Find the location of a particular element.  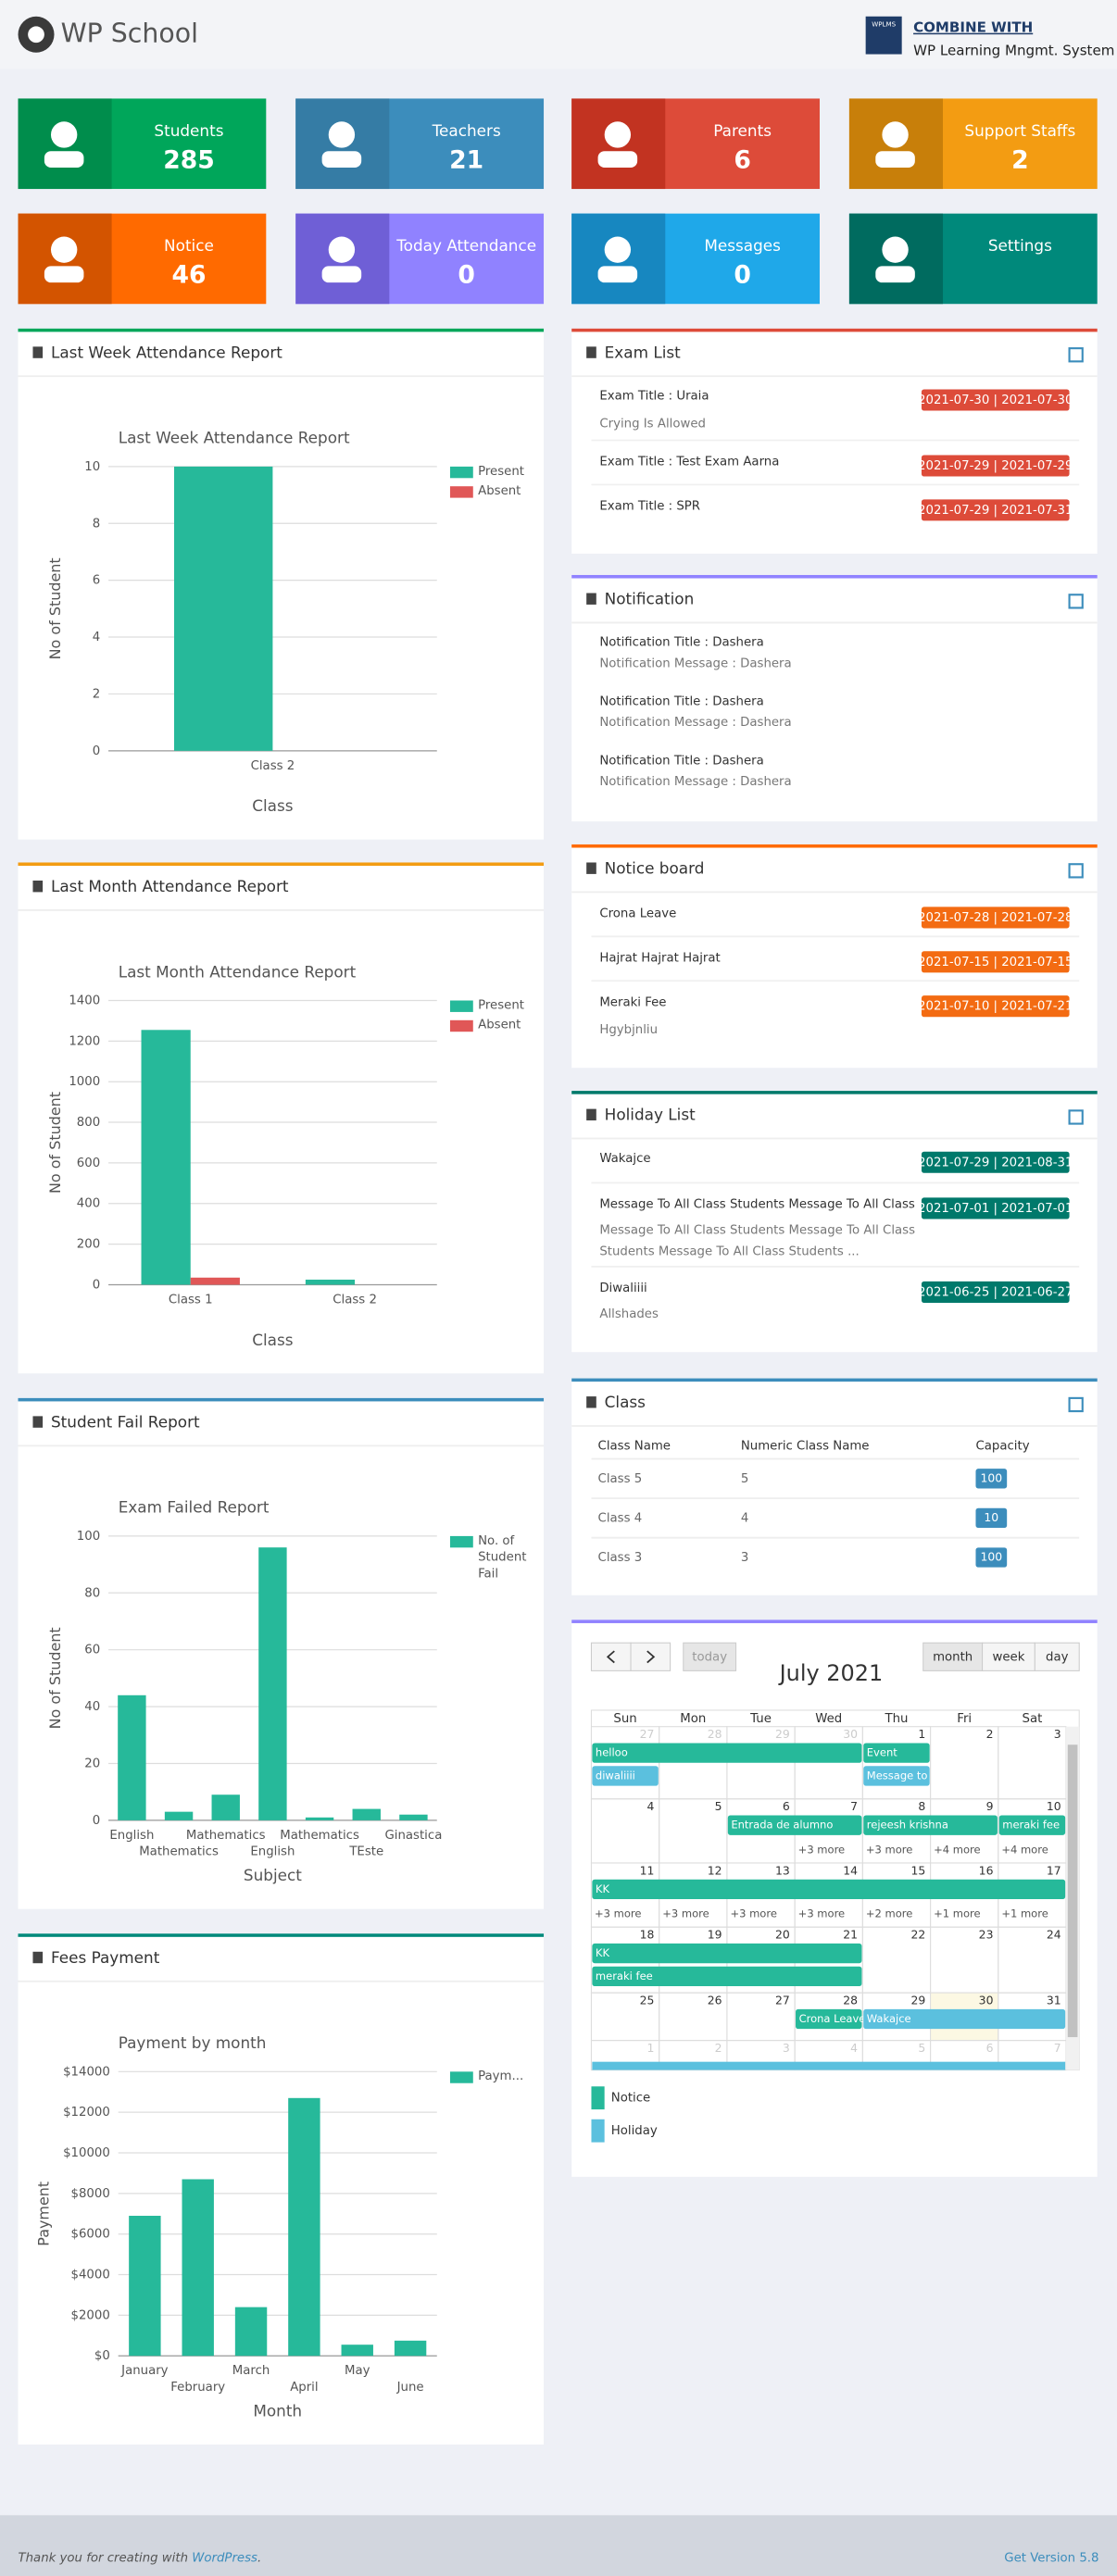

item-title: Exam Title : Test Exam Aarna is located at coordinates (689, 462).